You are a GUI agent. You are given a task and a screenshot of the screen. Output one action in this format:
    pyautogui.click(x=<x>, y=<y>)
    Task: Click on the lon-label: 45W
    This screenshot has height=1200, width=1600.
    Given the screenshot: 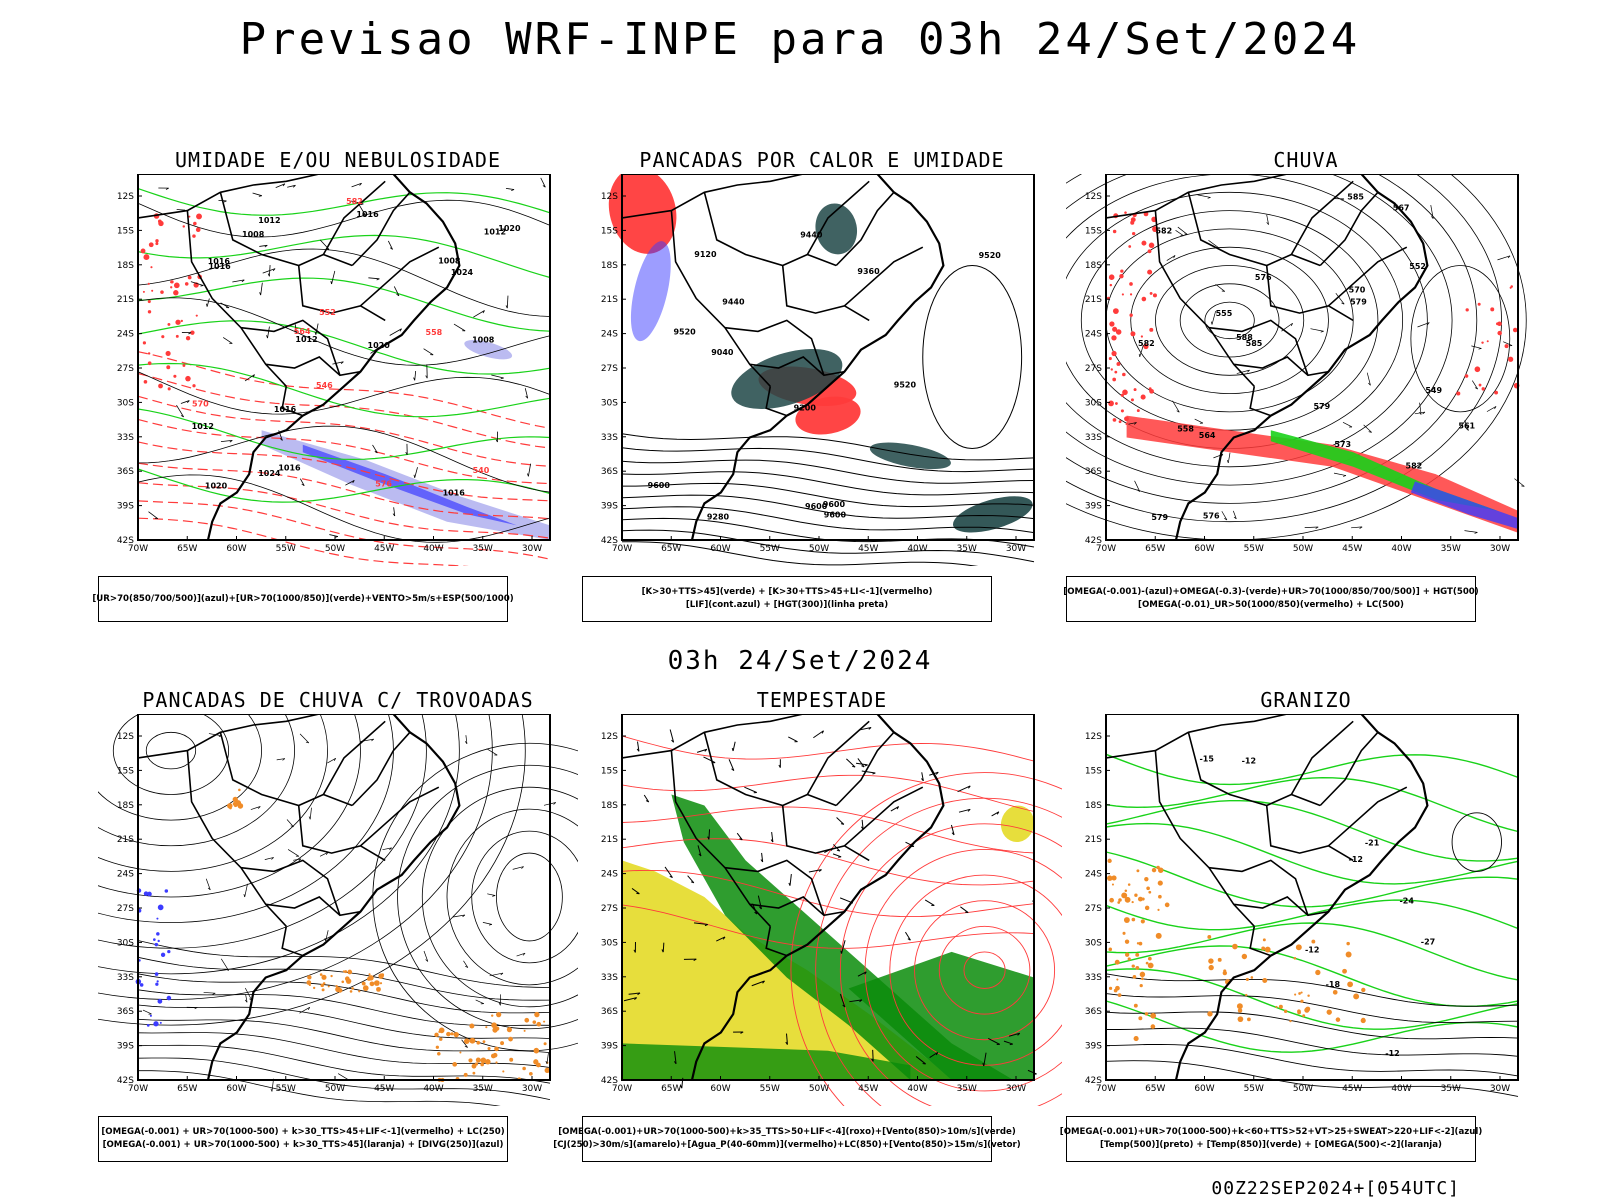 What is the action you would take?
    pyautogui.click(x=384, y=1089)
    